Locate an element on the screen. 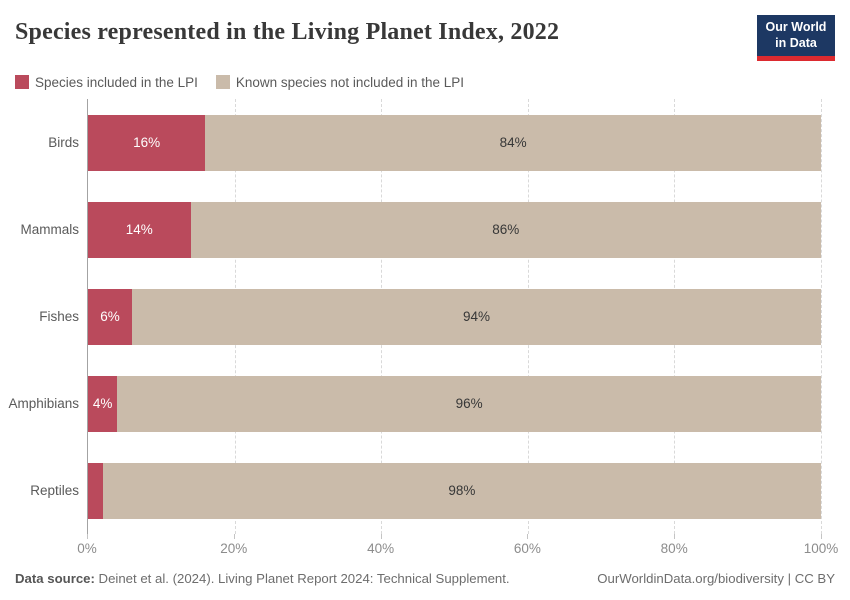  bar-birds-included-value: 16% is located at coordinates (147, 142).